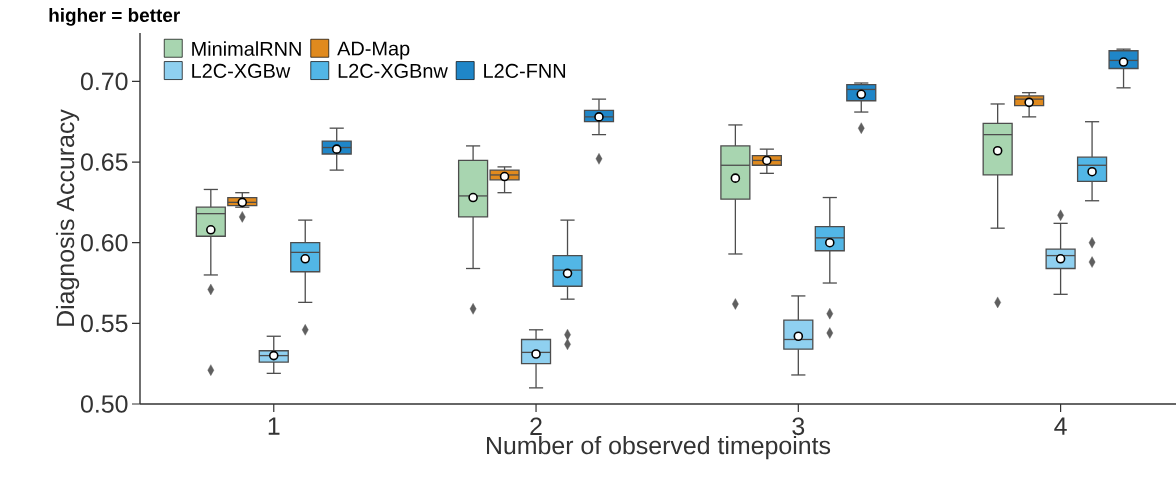  Describe the element at coordinates (104, 242) in the screenshot. I see `y-tick-label: 0.60` at that location.